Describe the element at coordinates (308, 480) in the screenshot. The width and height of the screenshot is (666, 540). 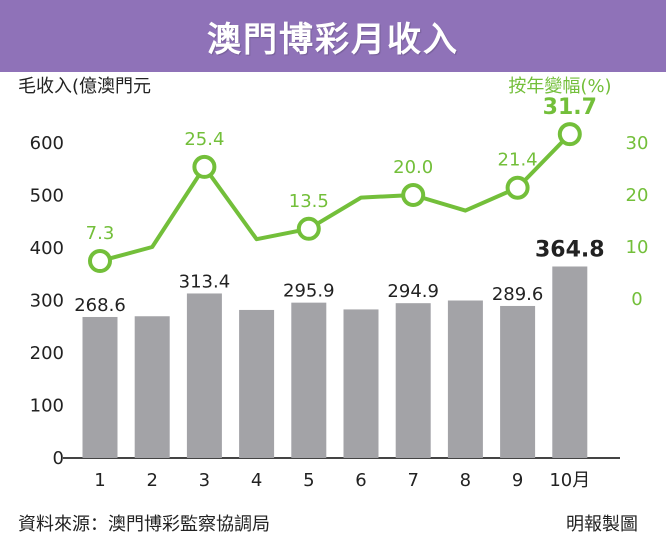
I see `x-axis-tick-label: 5` at that location.